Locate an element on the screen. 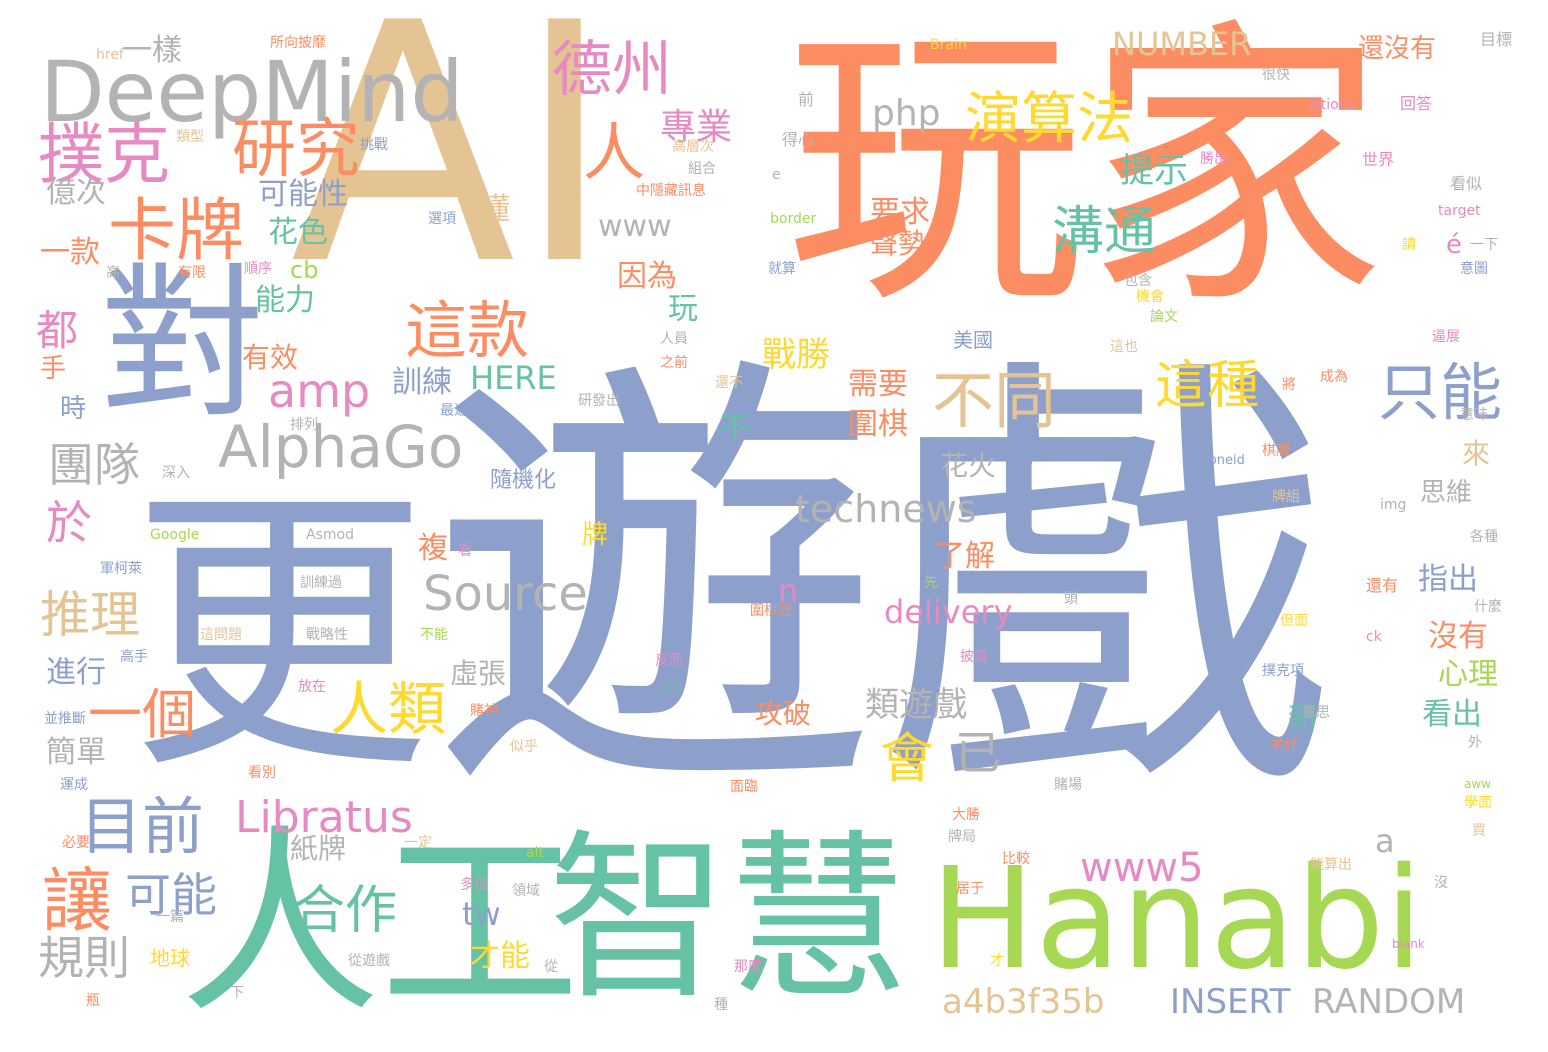 The height and width of the screenshot is (1052, 1548). word-cloud-word: 軍柯萊 is located at coordinates (121, 569).